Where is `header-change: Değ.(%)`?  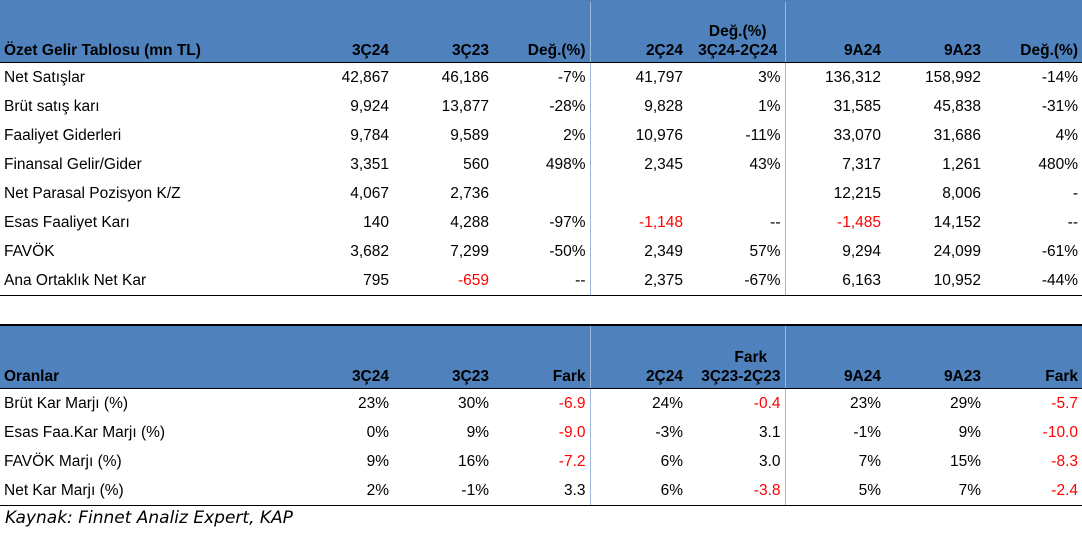
header-change: Değ.(%) is located at coordinates (541, 31).